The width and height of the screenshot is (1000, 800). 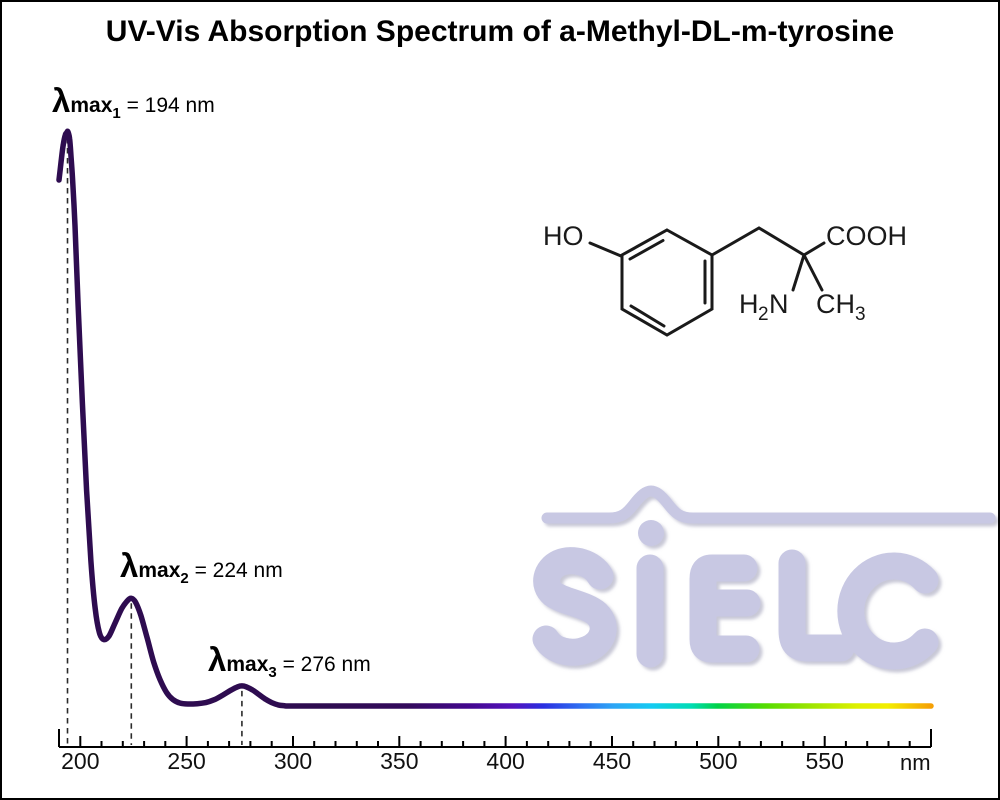 What do you see at coordinates (749, 304) in the screenshot?
I see `amine-h-label: H` at bounding box center [749, 304].